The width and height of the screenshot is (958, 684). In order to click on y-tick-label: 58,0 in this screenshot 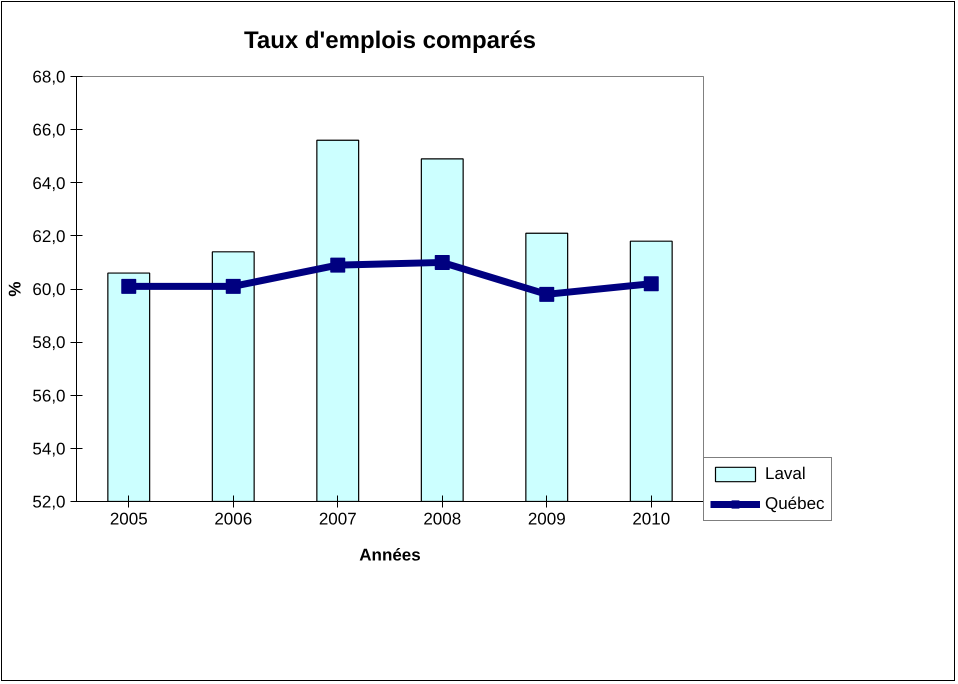, I will do `click(49, 342)`.